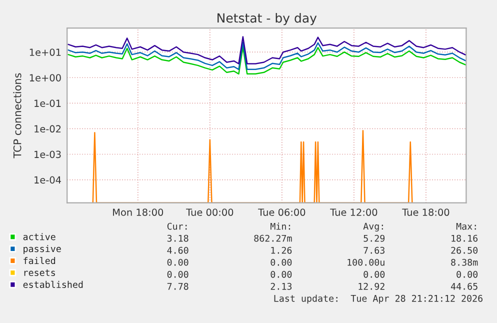 This screenshot has height=323, width=497. Describe the element at coordinates (280, 226) in the screenshot. I see `text: Min:` at that location.